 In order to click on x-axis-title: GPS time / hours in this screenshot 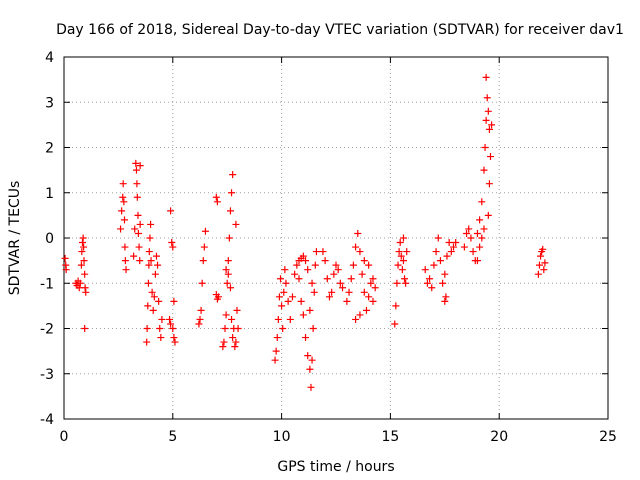, I will do `click(335, 467)`.